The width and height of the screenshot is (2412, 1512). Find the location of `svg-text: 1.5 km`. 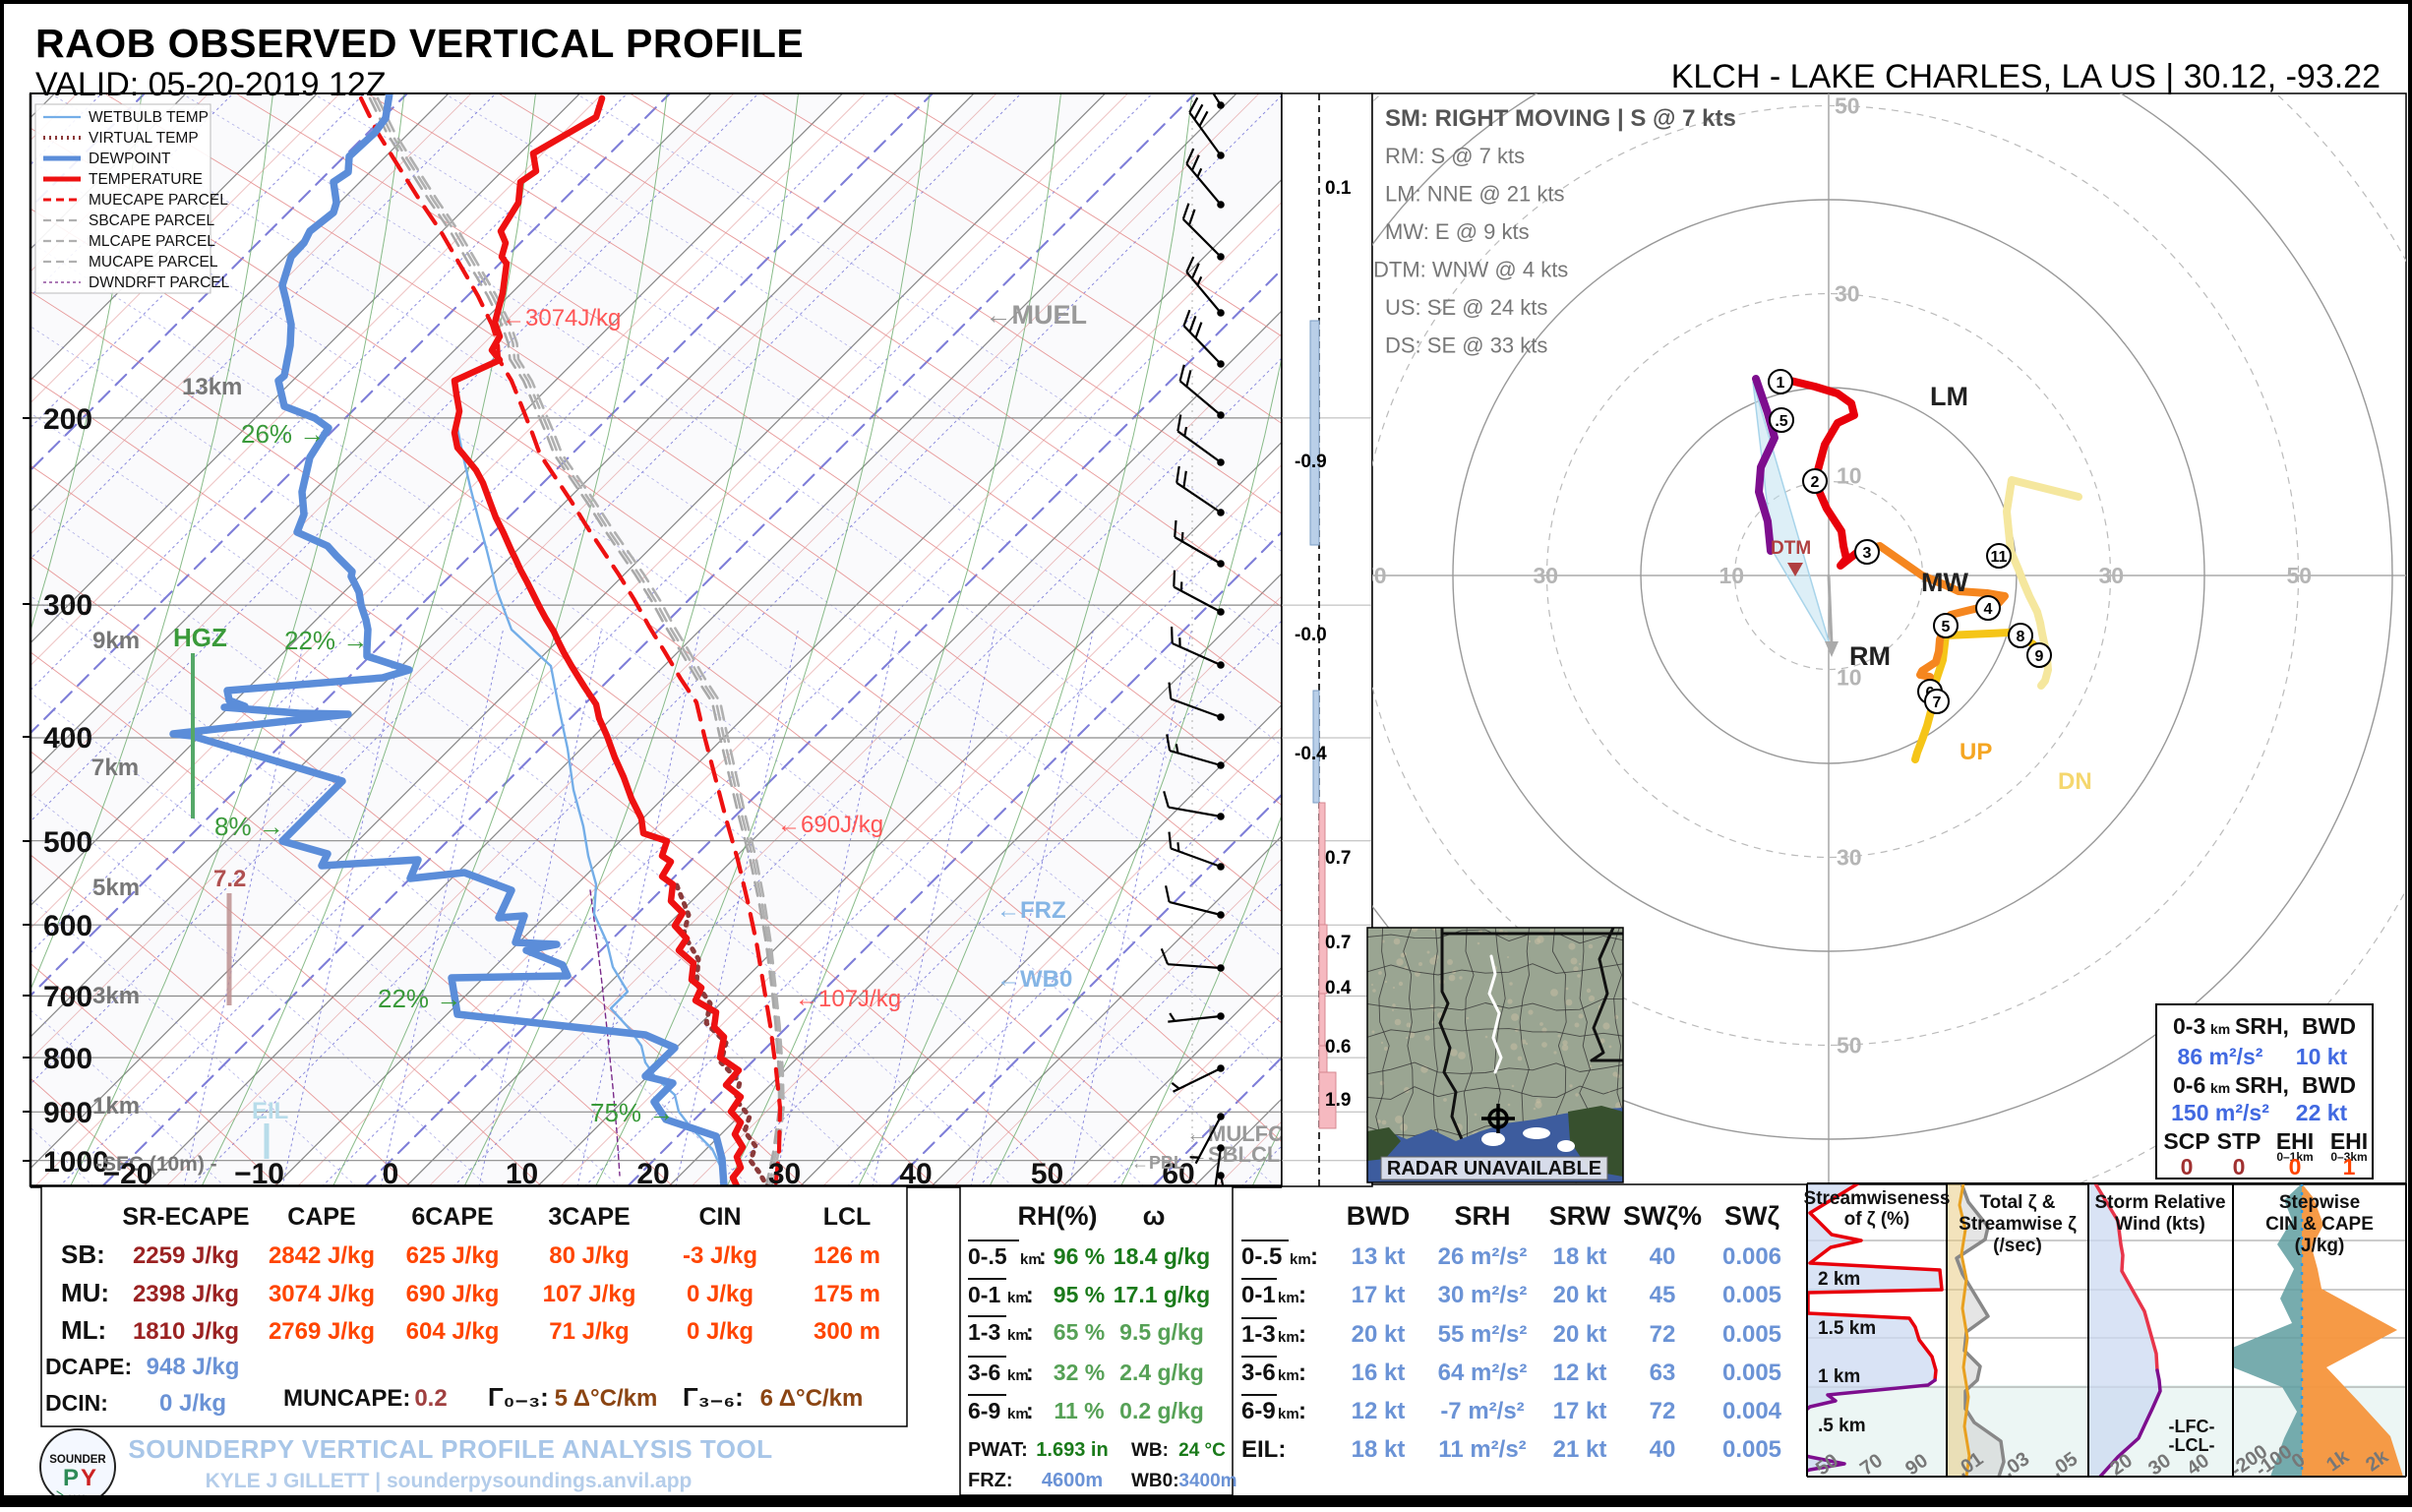

svg-text: 1.5 km is located at coordinates (1847, 1328).